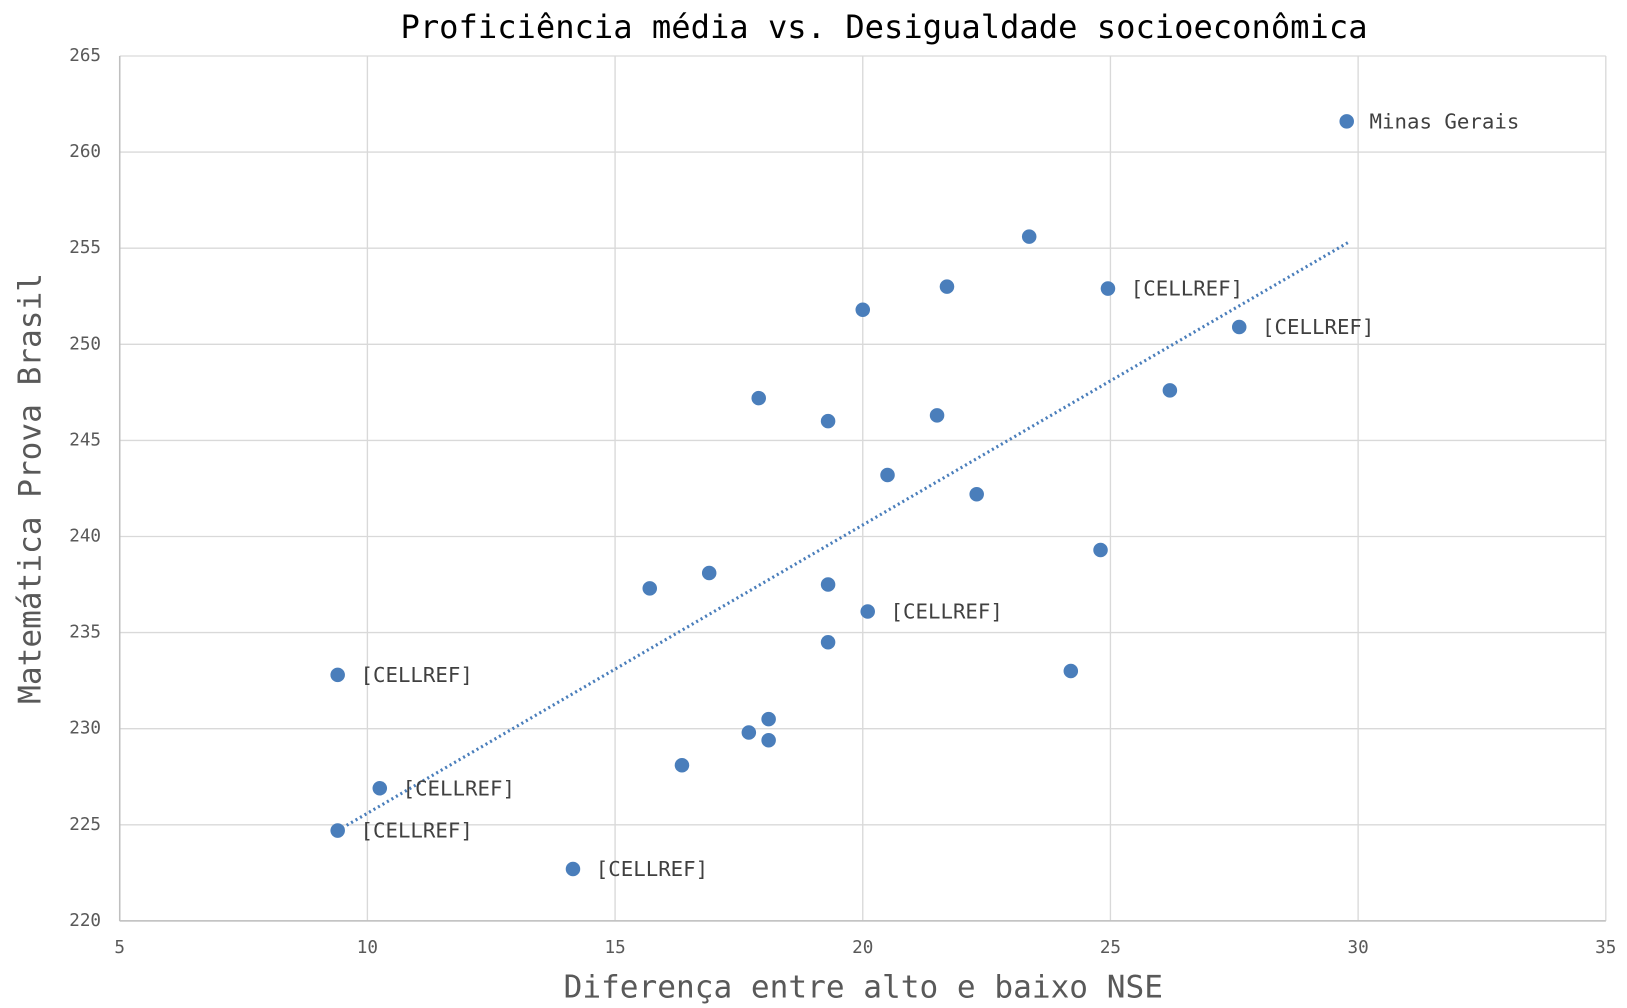  I want to click on x-tick-label: 25, so click(1110, 948).